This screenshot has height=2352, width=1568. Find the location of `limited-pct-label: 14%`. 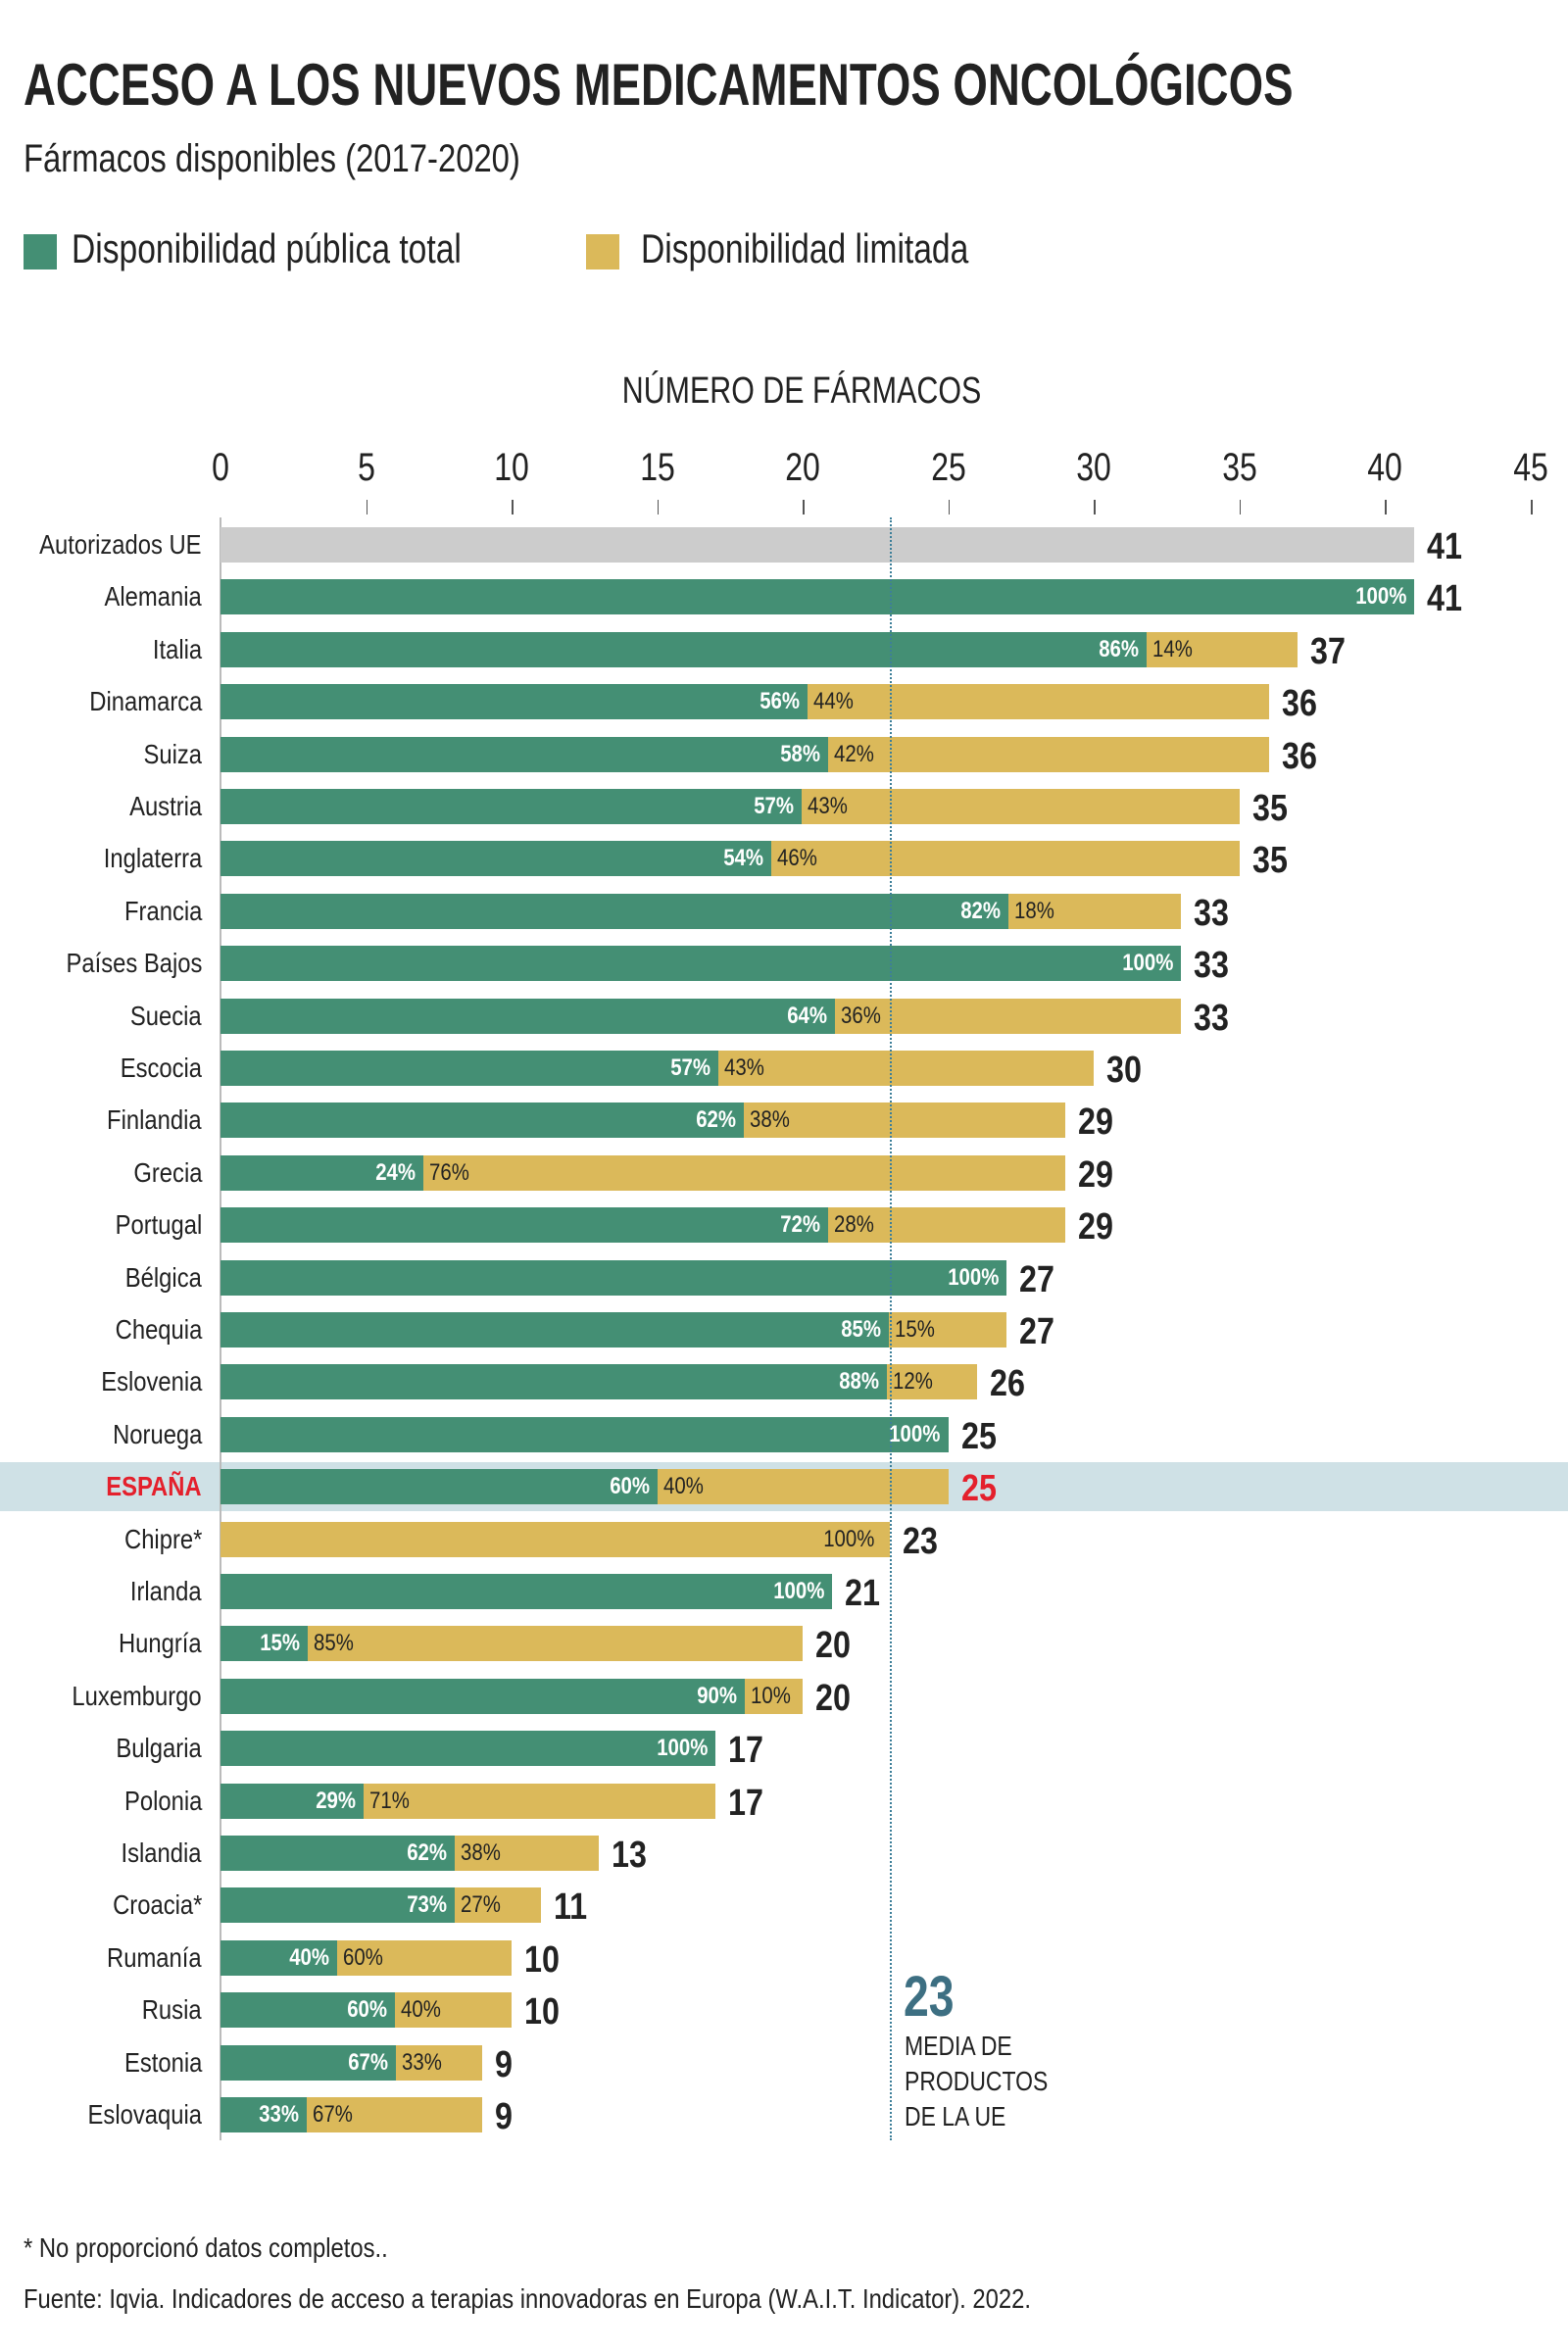

limited-pct-label: 14% is located at coordinates (1173, 648).